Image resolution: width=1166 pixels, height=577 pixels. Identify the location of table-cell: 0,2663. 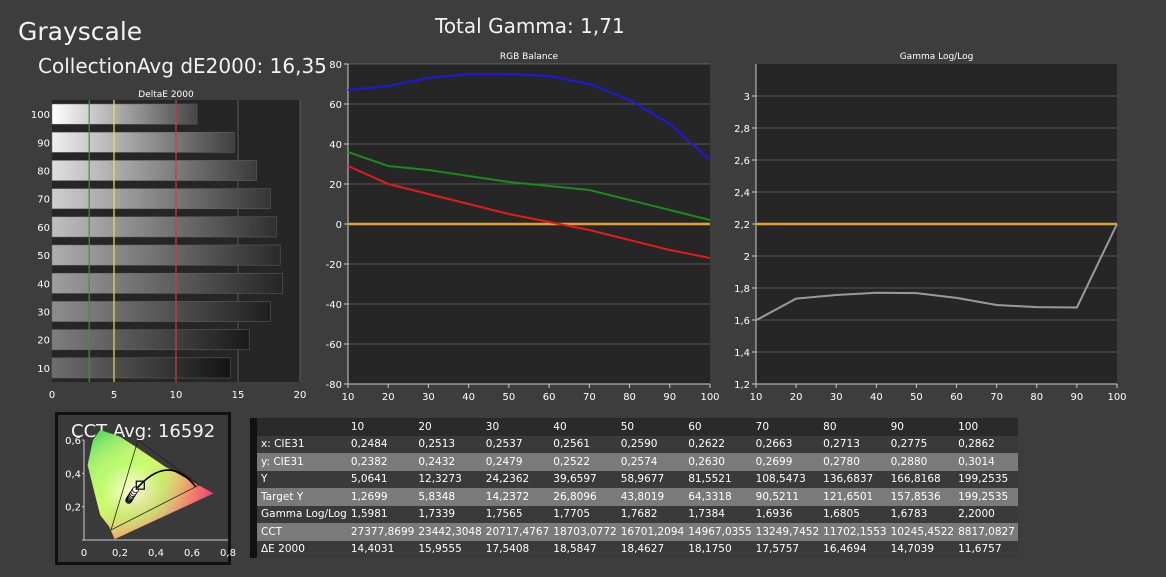
(785, 444).